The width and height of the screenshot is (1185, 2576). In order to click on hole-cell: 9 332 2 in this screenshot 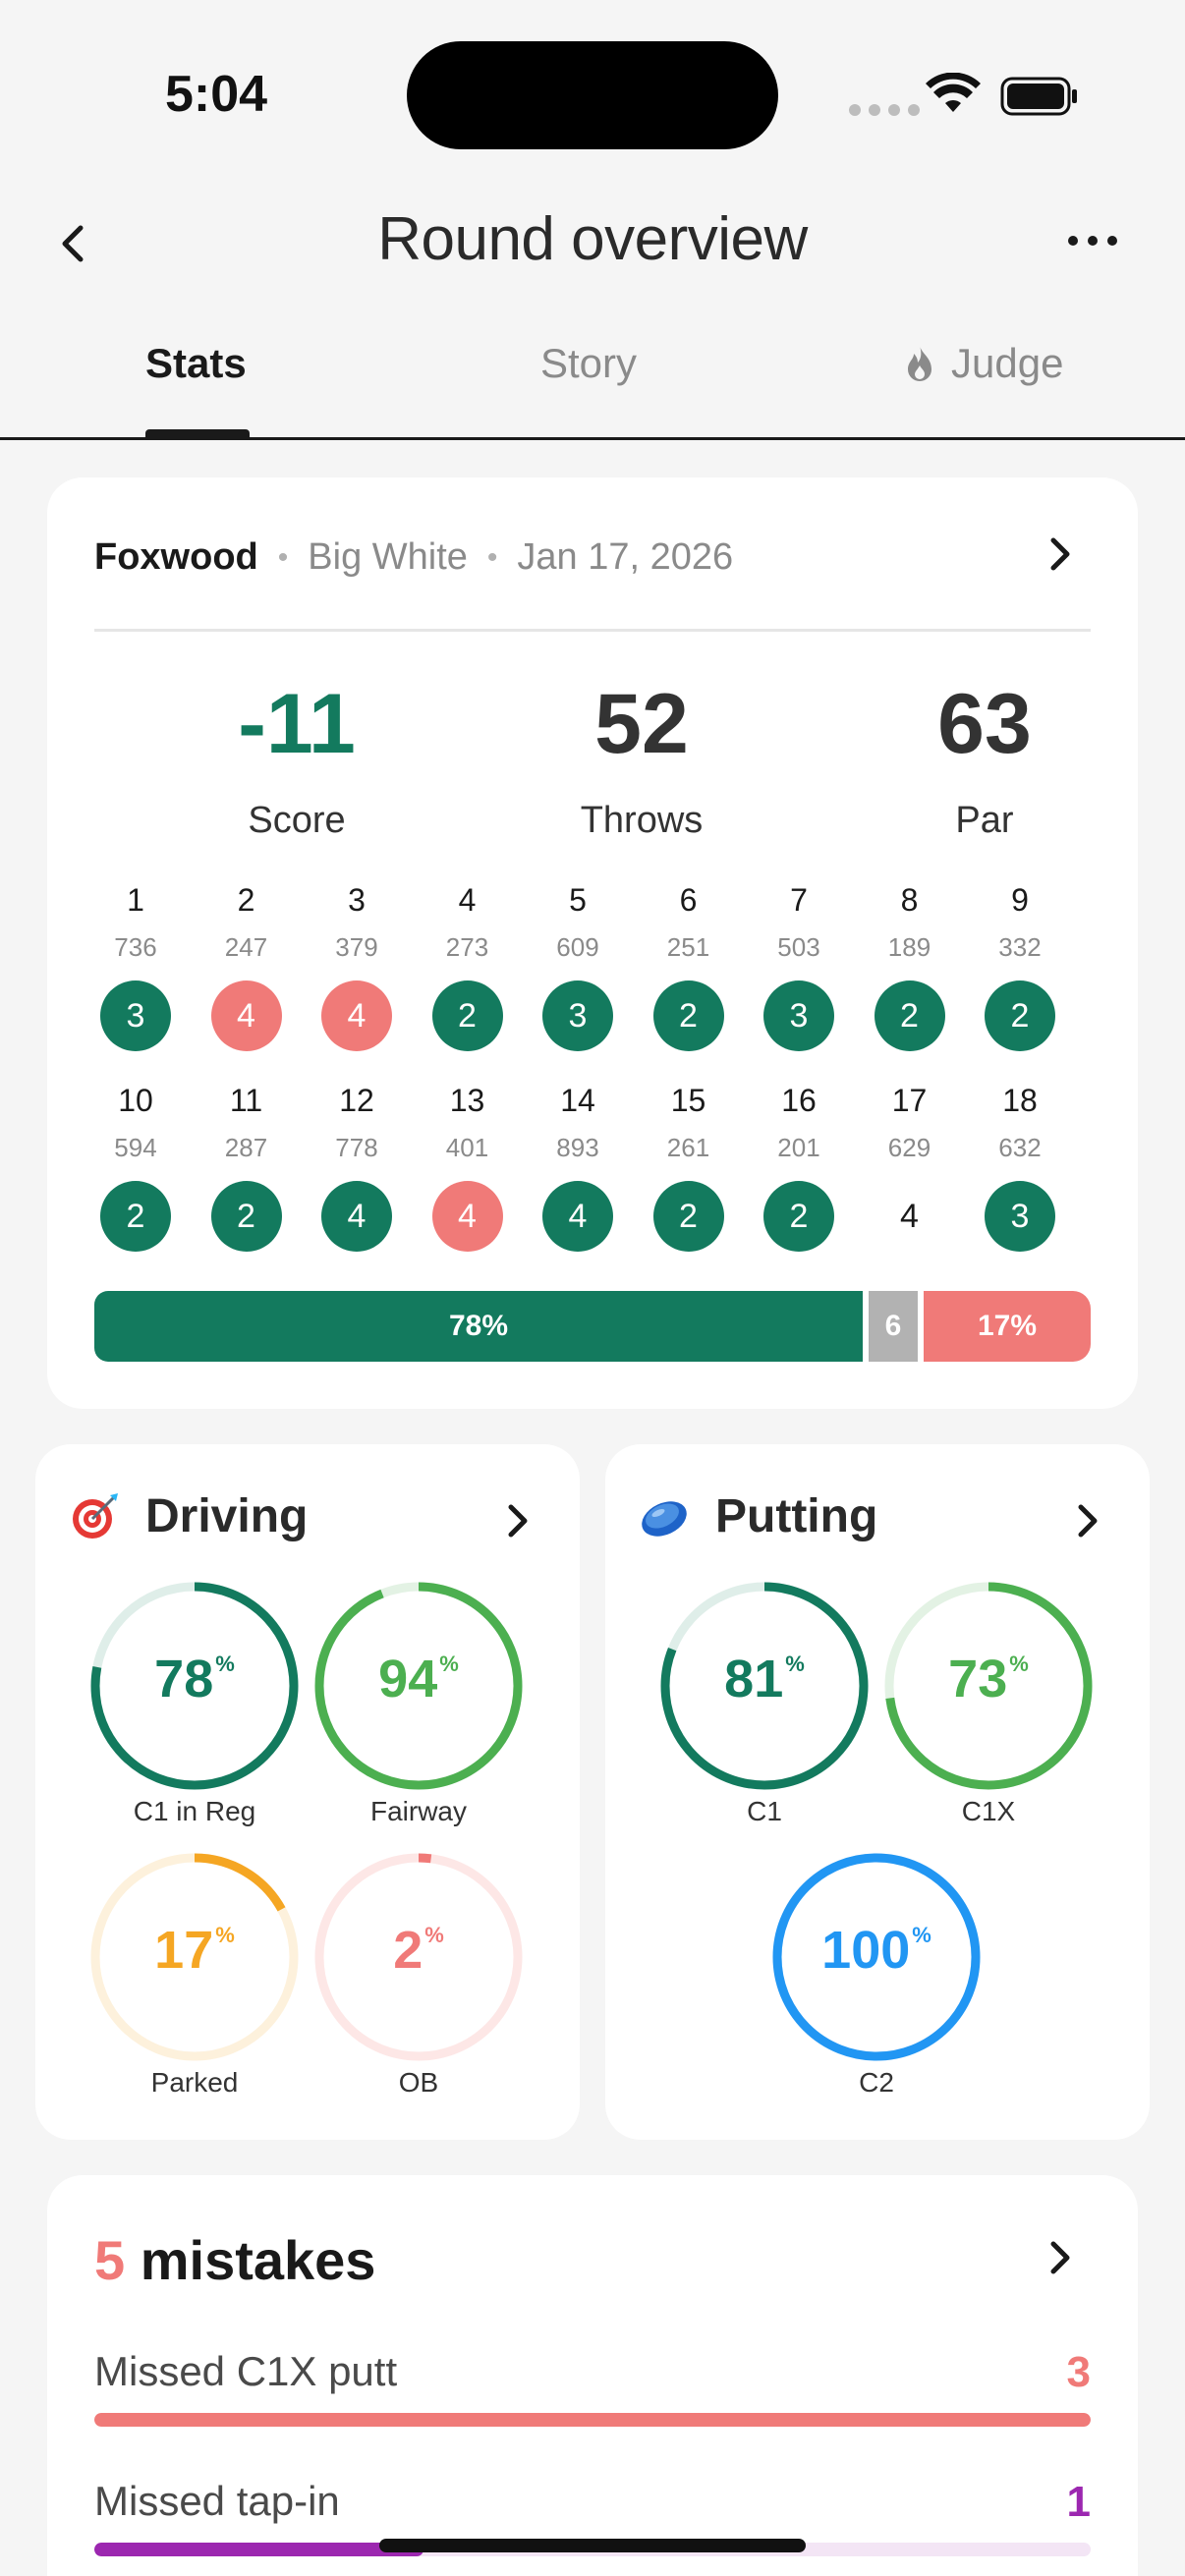, I will do `click(1020, 966)`.